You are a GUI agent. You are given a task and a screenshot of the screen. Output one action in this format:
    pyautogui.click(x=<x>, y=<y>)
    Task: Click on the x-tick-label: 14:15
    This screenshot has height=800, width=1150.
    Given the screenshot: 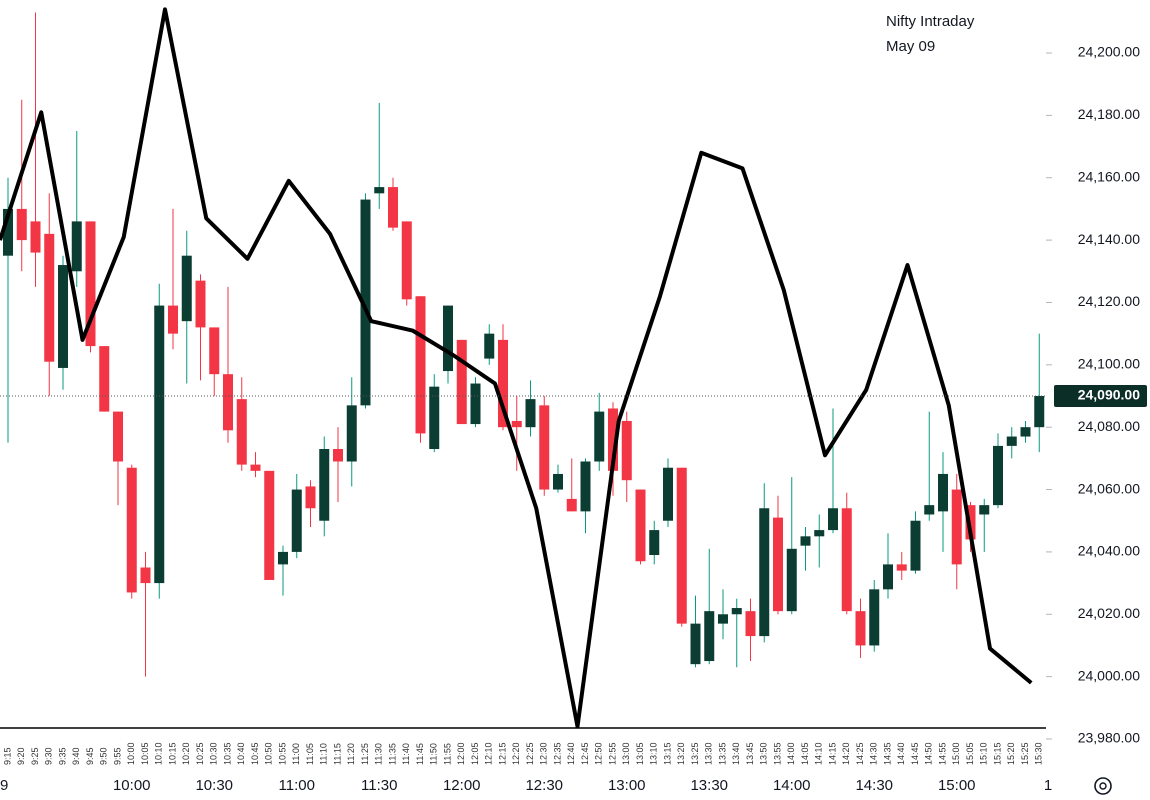 What is the action you would take?
    pyautogui.click(x=832, y=753)
    